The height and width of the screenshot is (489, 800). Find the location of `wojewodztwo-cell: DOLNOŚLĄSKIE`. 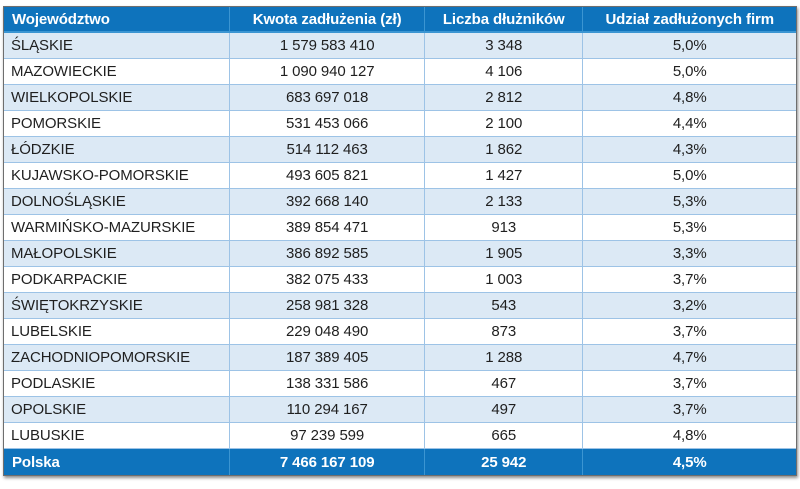

wojewodztwo-cell: DOLNOŚLĄSKIE is located at coordinates (117, 201).